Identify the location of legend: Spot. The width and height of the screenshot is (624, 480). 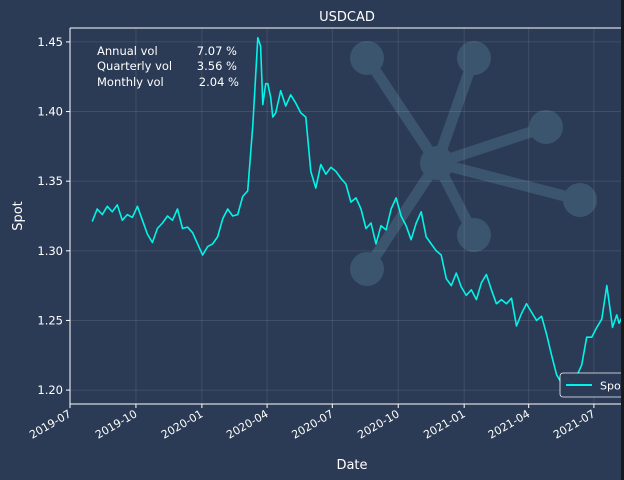
(591, 385).